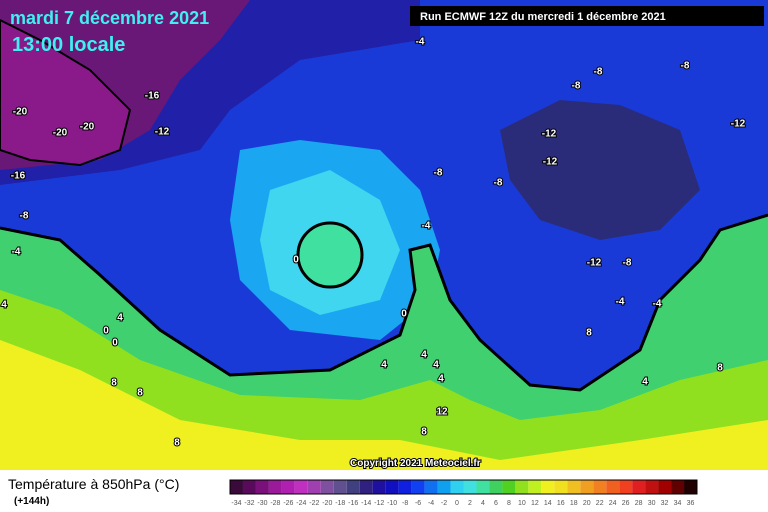  Describe the element at coordinates (314, 503) in the screenshot. I see `scale-label: -22` at that location.